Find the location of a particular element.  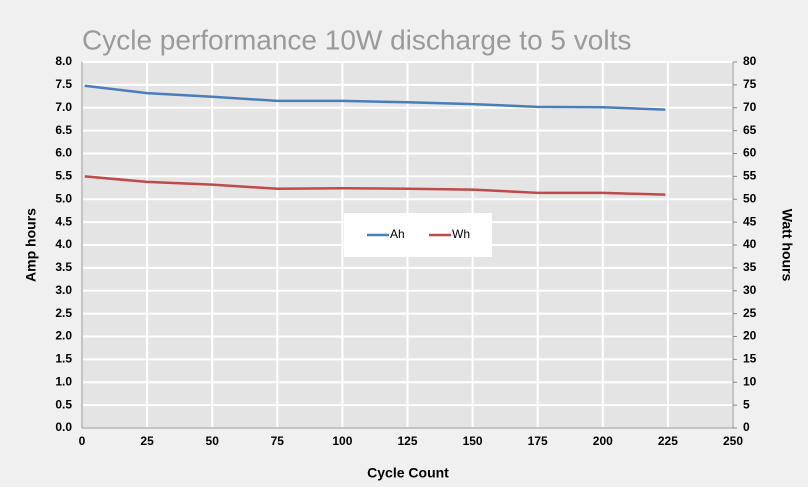

y2-tick-label: 60 is located at coordinates (750, 153).